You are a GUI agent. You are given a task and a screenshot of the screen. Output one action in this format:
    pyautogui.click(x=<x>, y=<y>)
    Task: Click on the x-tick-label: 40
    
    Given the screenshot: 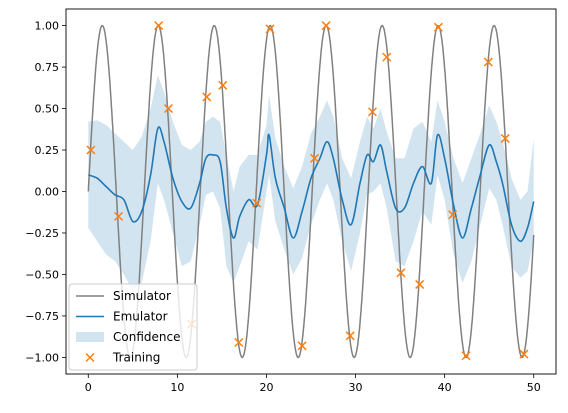 What is the action you would take?
    pyautogui.click(x=445, y=387)
    